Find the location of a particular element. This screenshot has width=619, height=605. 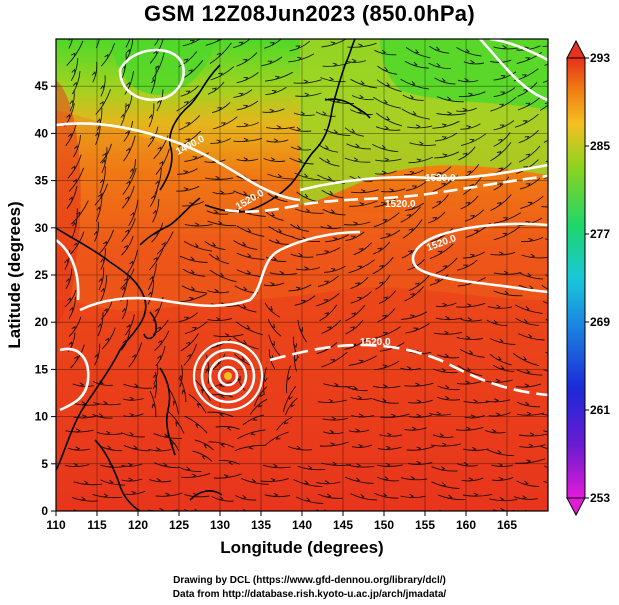

colorbar-tick-label: 277 is located at coordinates (600, 234).